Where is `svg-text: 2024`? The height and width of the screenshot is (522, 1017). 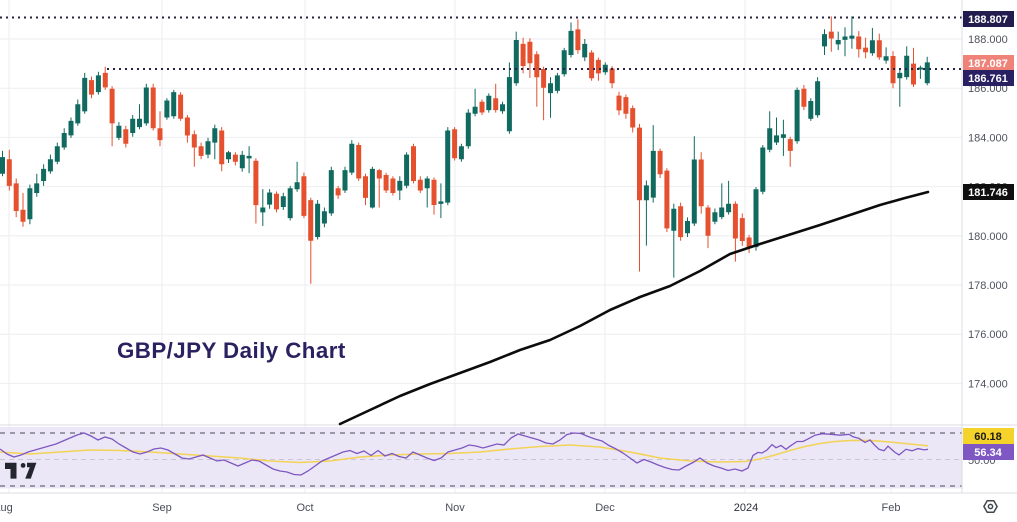
svg-text: 2024 is located at coordinates (746, 508).